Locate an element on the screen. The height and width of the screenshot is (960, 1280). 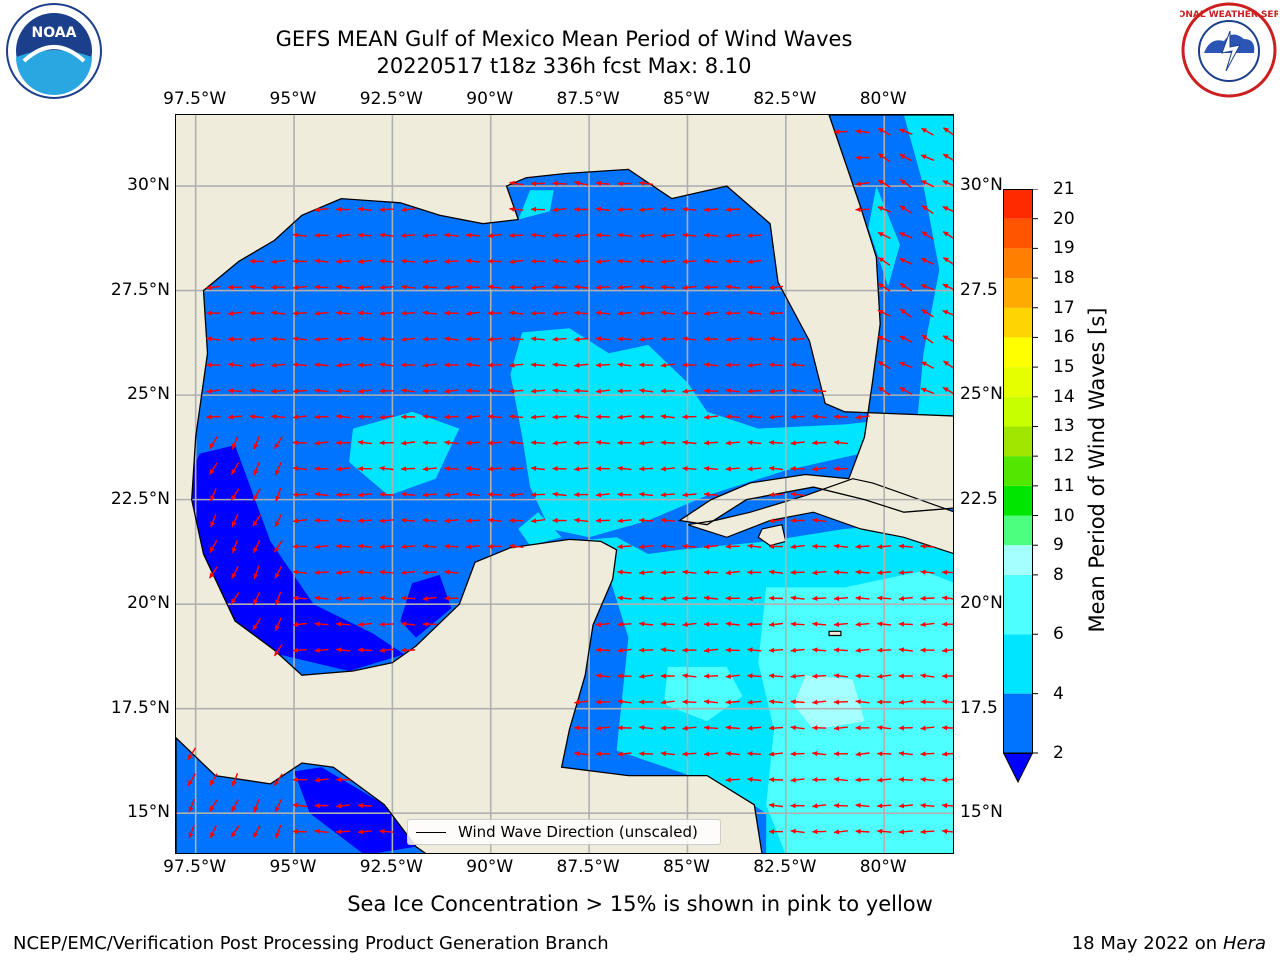
lon-tick-label-bottom: 87.5°W is located at coordinates (588, 867).